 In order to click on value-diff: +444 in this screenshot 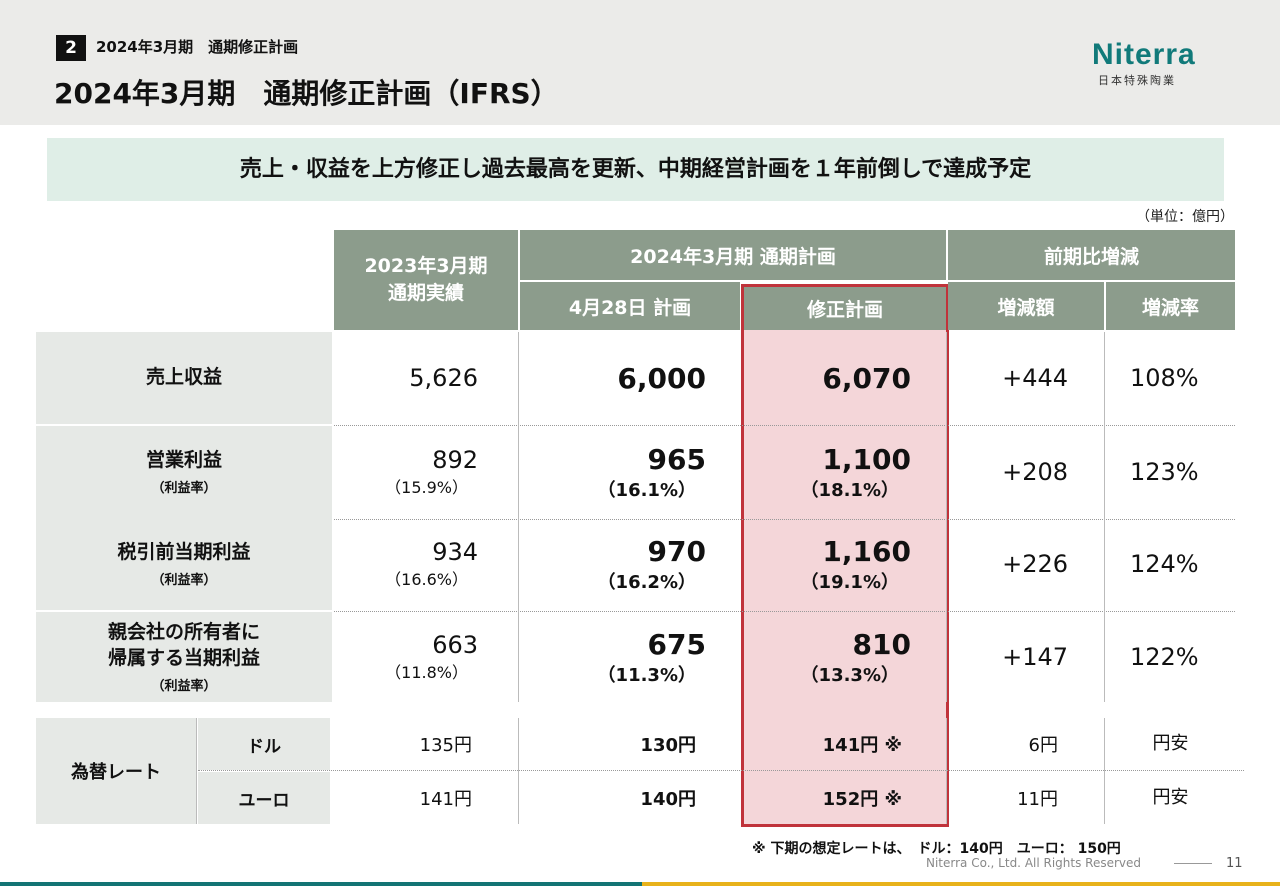, I will do `click(1035, 378)`.